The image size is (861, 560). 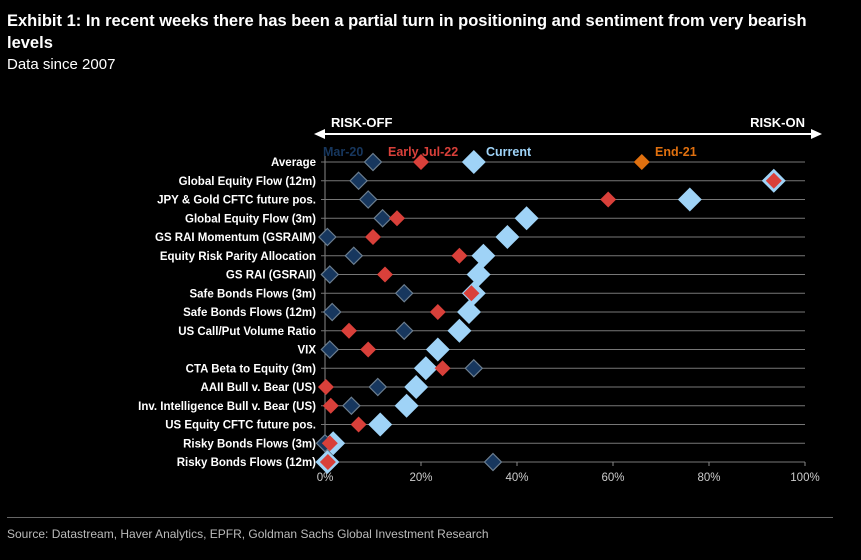 I want to click on category-label: JPY & Gold CFTC future pos., so click(x=236, y=201).